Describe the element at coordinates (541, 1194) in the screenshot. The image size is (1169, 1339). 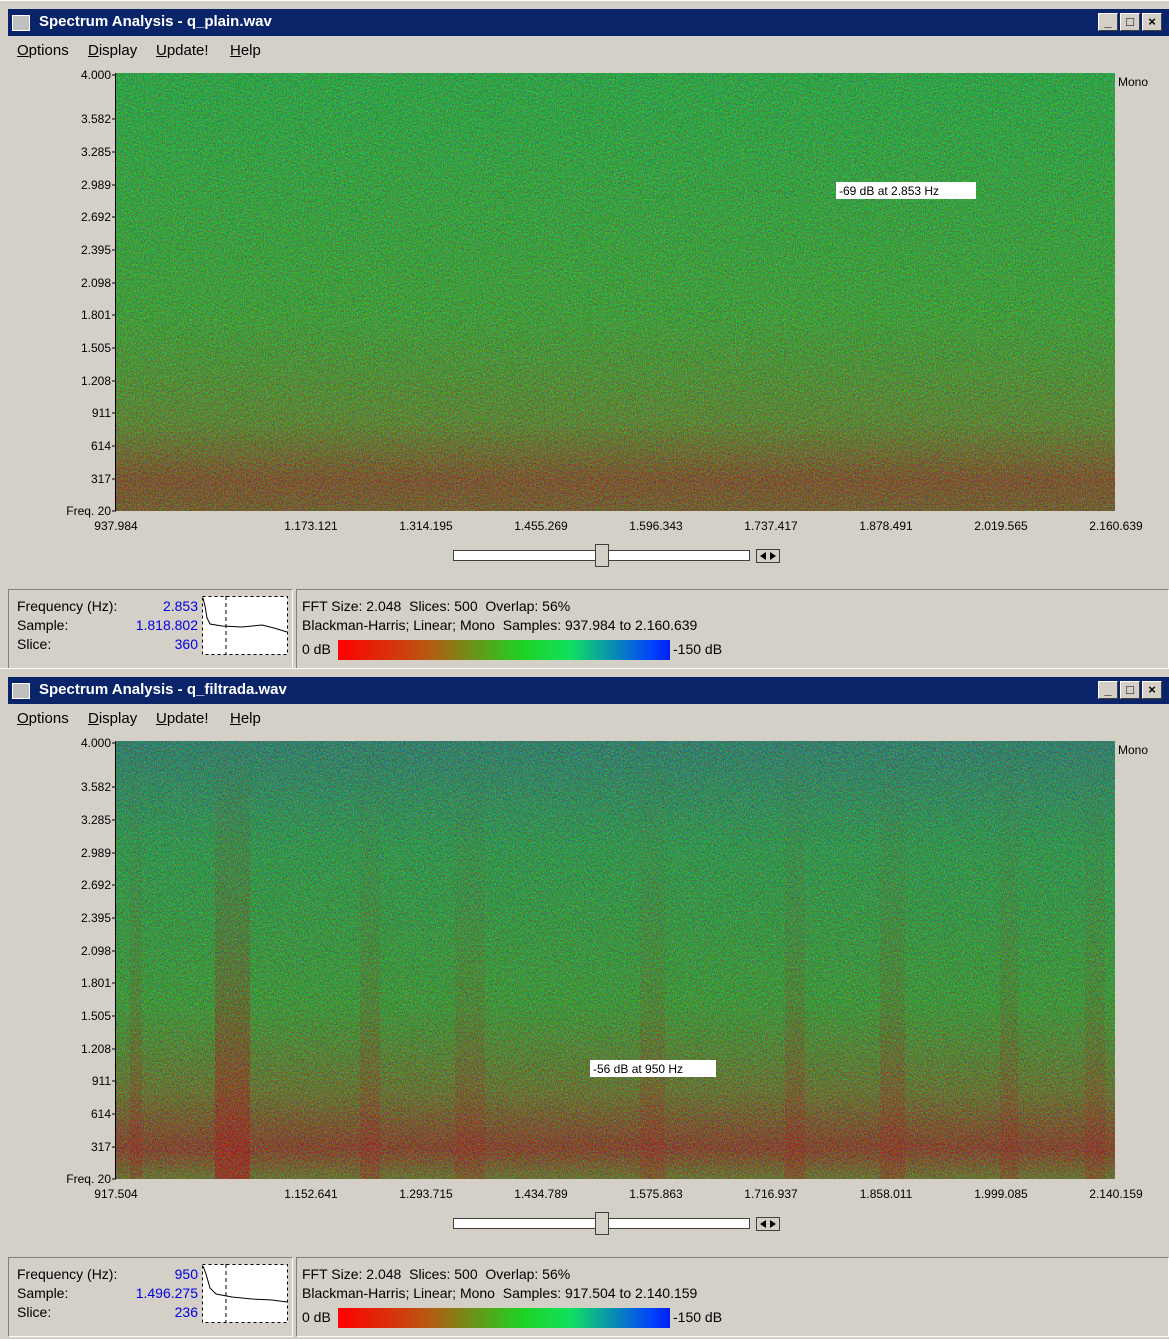
I see `x-tick-label: 1.434.789` at that location.